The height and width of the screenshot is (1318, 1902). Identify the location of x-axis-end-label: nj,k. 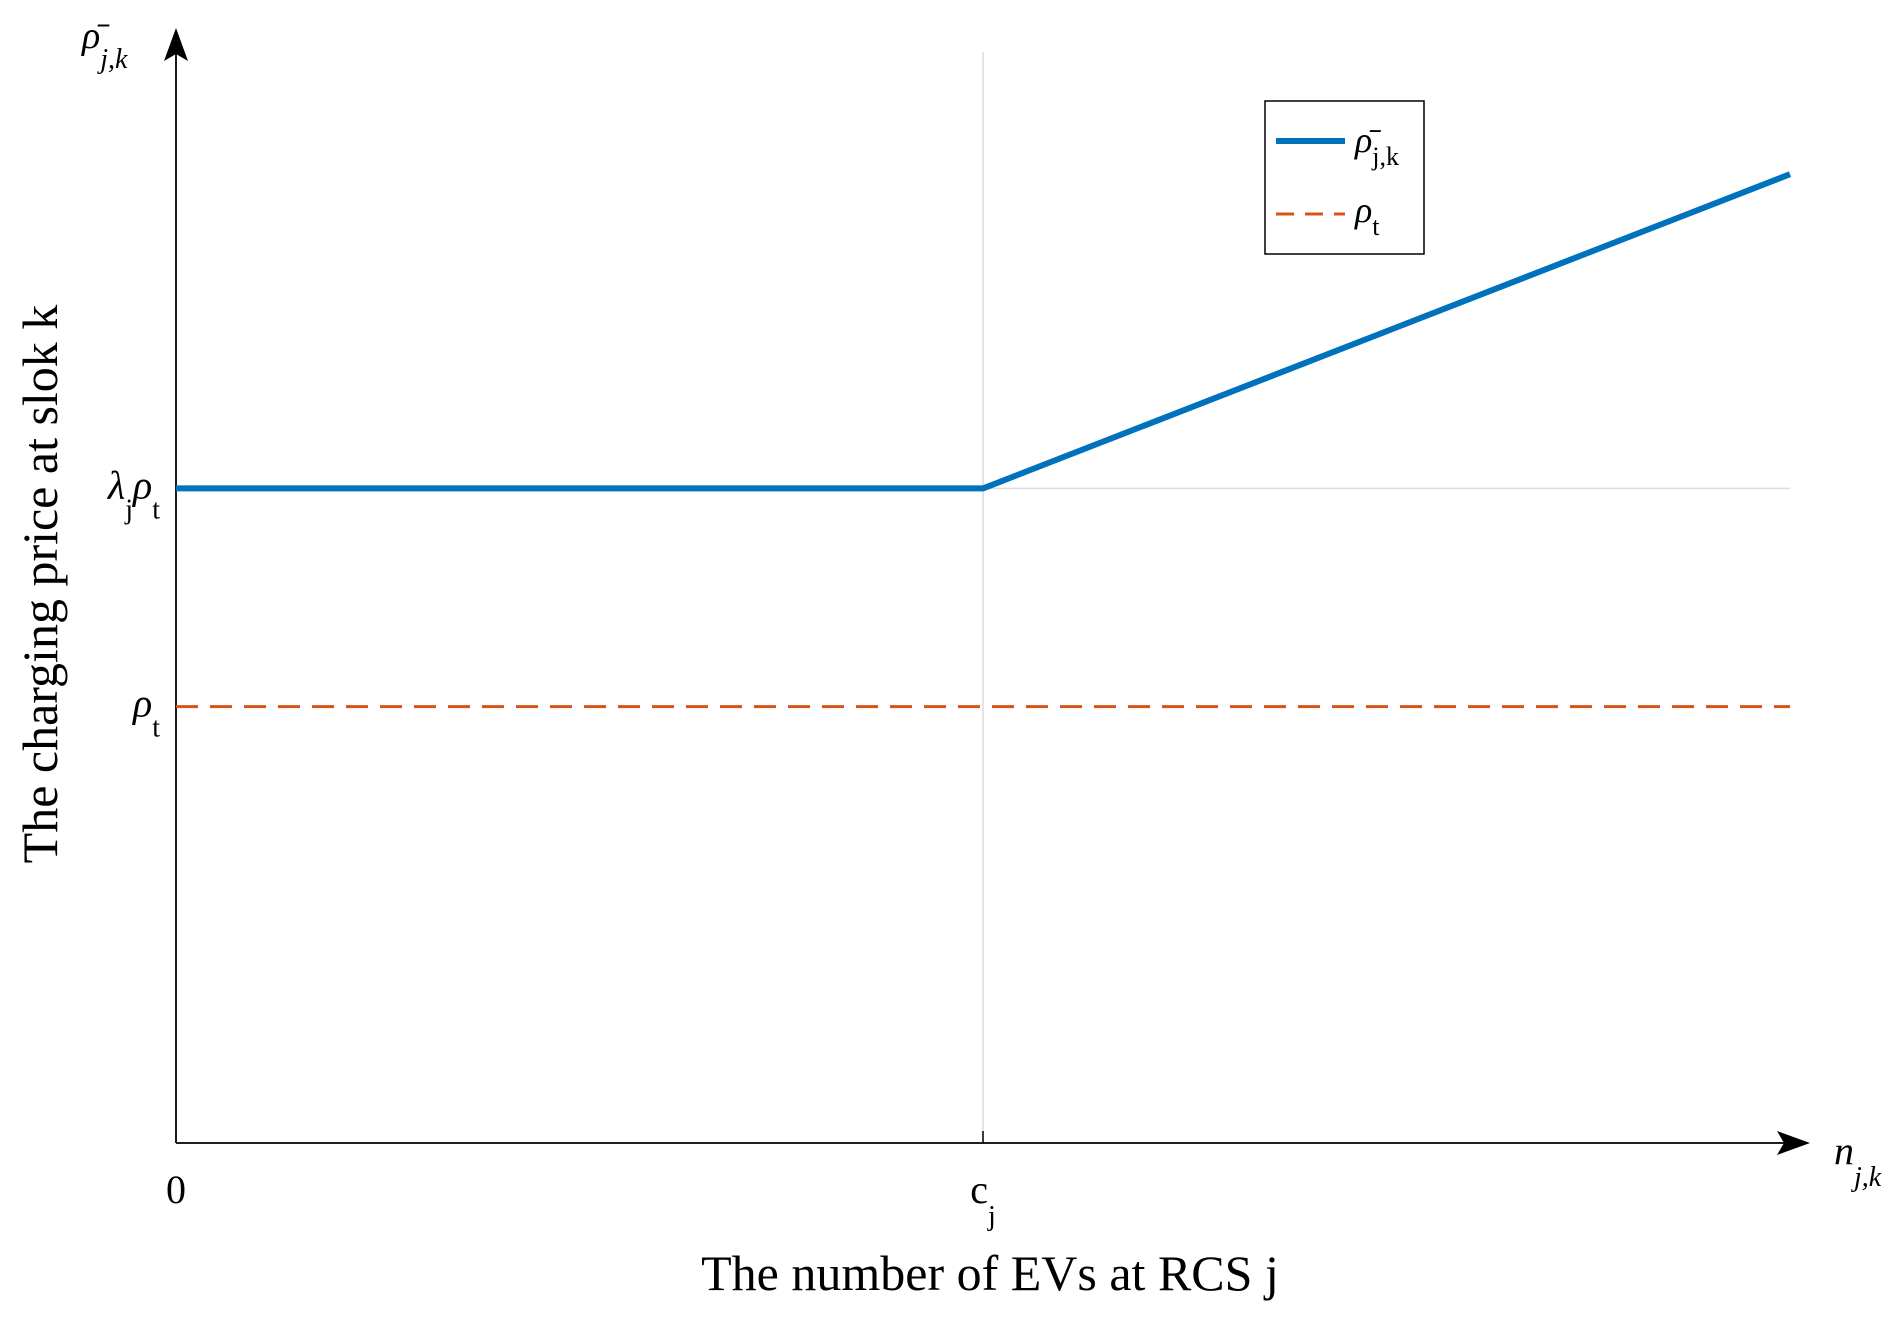
(1858, 1160).